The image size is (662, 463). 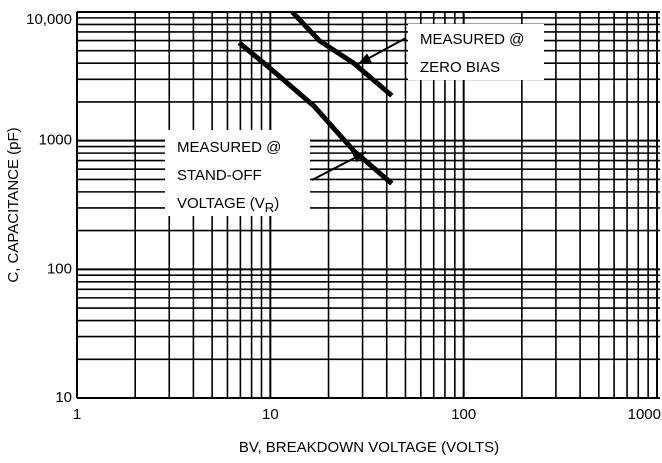 I want to click on curves, so click(x=315, y=99).